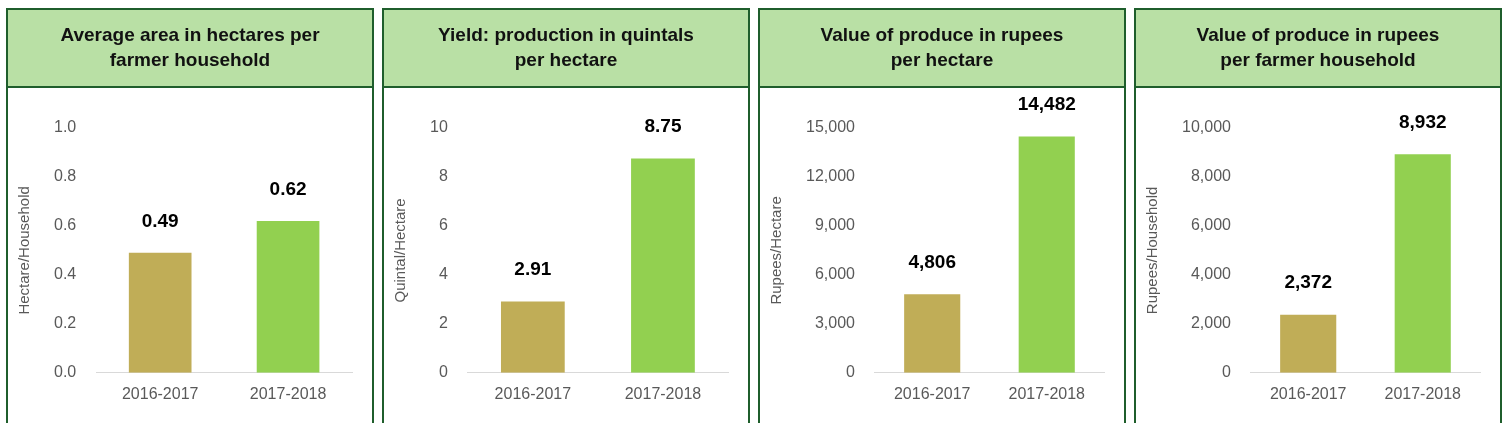  I want to click on y-tick-label: 2, so click(443, 323).